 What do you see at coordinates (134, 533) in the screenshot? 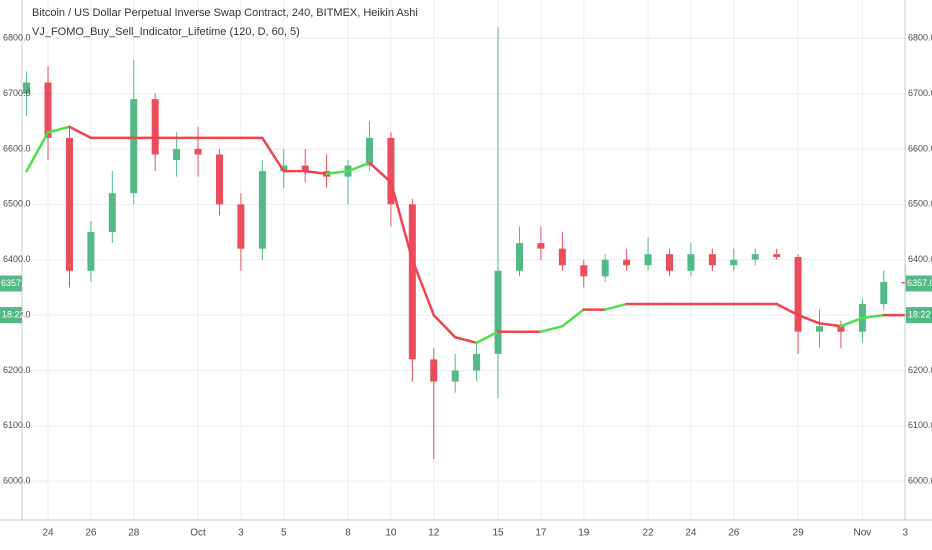
I see `x-tick-label: 28` at bounding box center [134, 533].